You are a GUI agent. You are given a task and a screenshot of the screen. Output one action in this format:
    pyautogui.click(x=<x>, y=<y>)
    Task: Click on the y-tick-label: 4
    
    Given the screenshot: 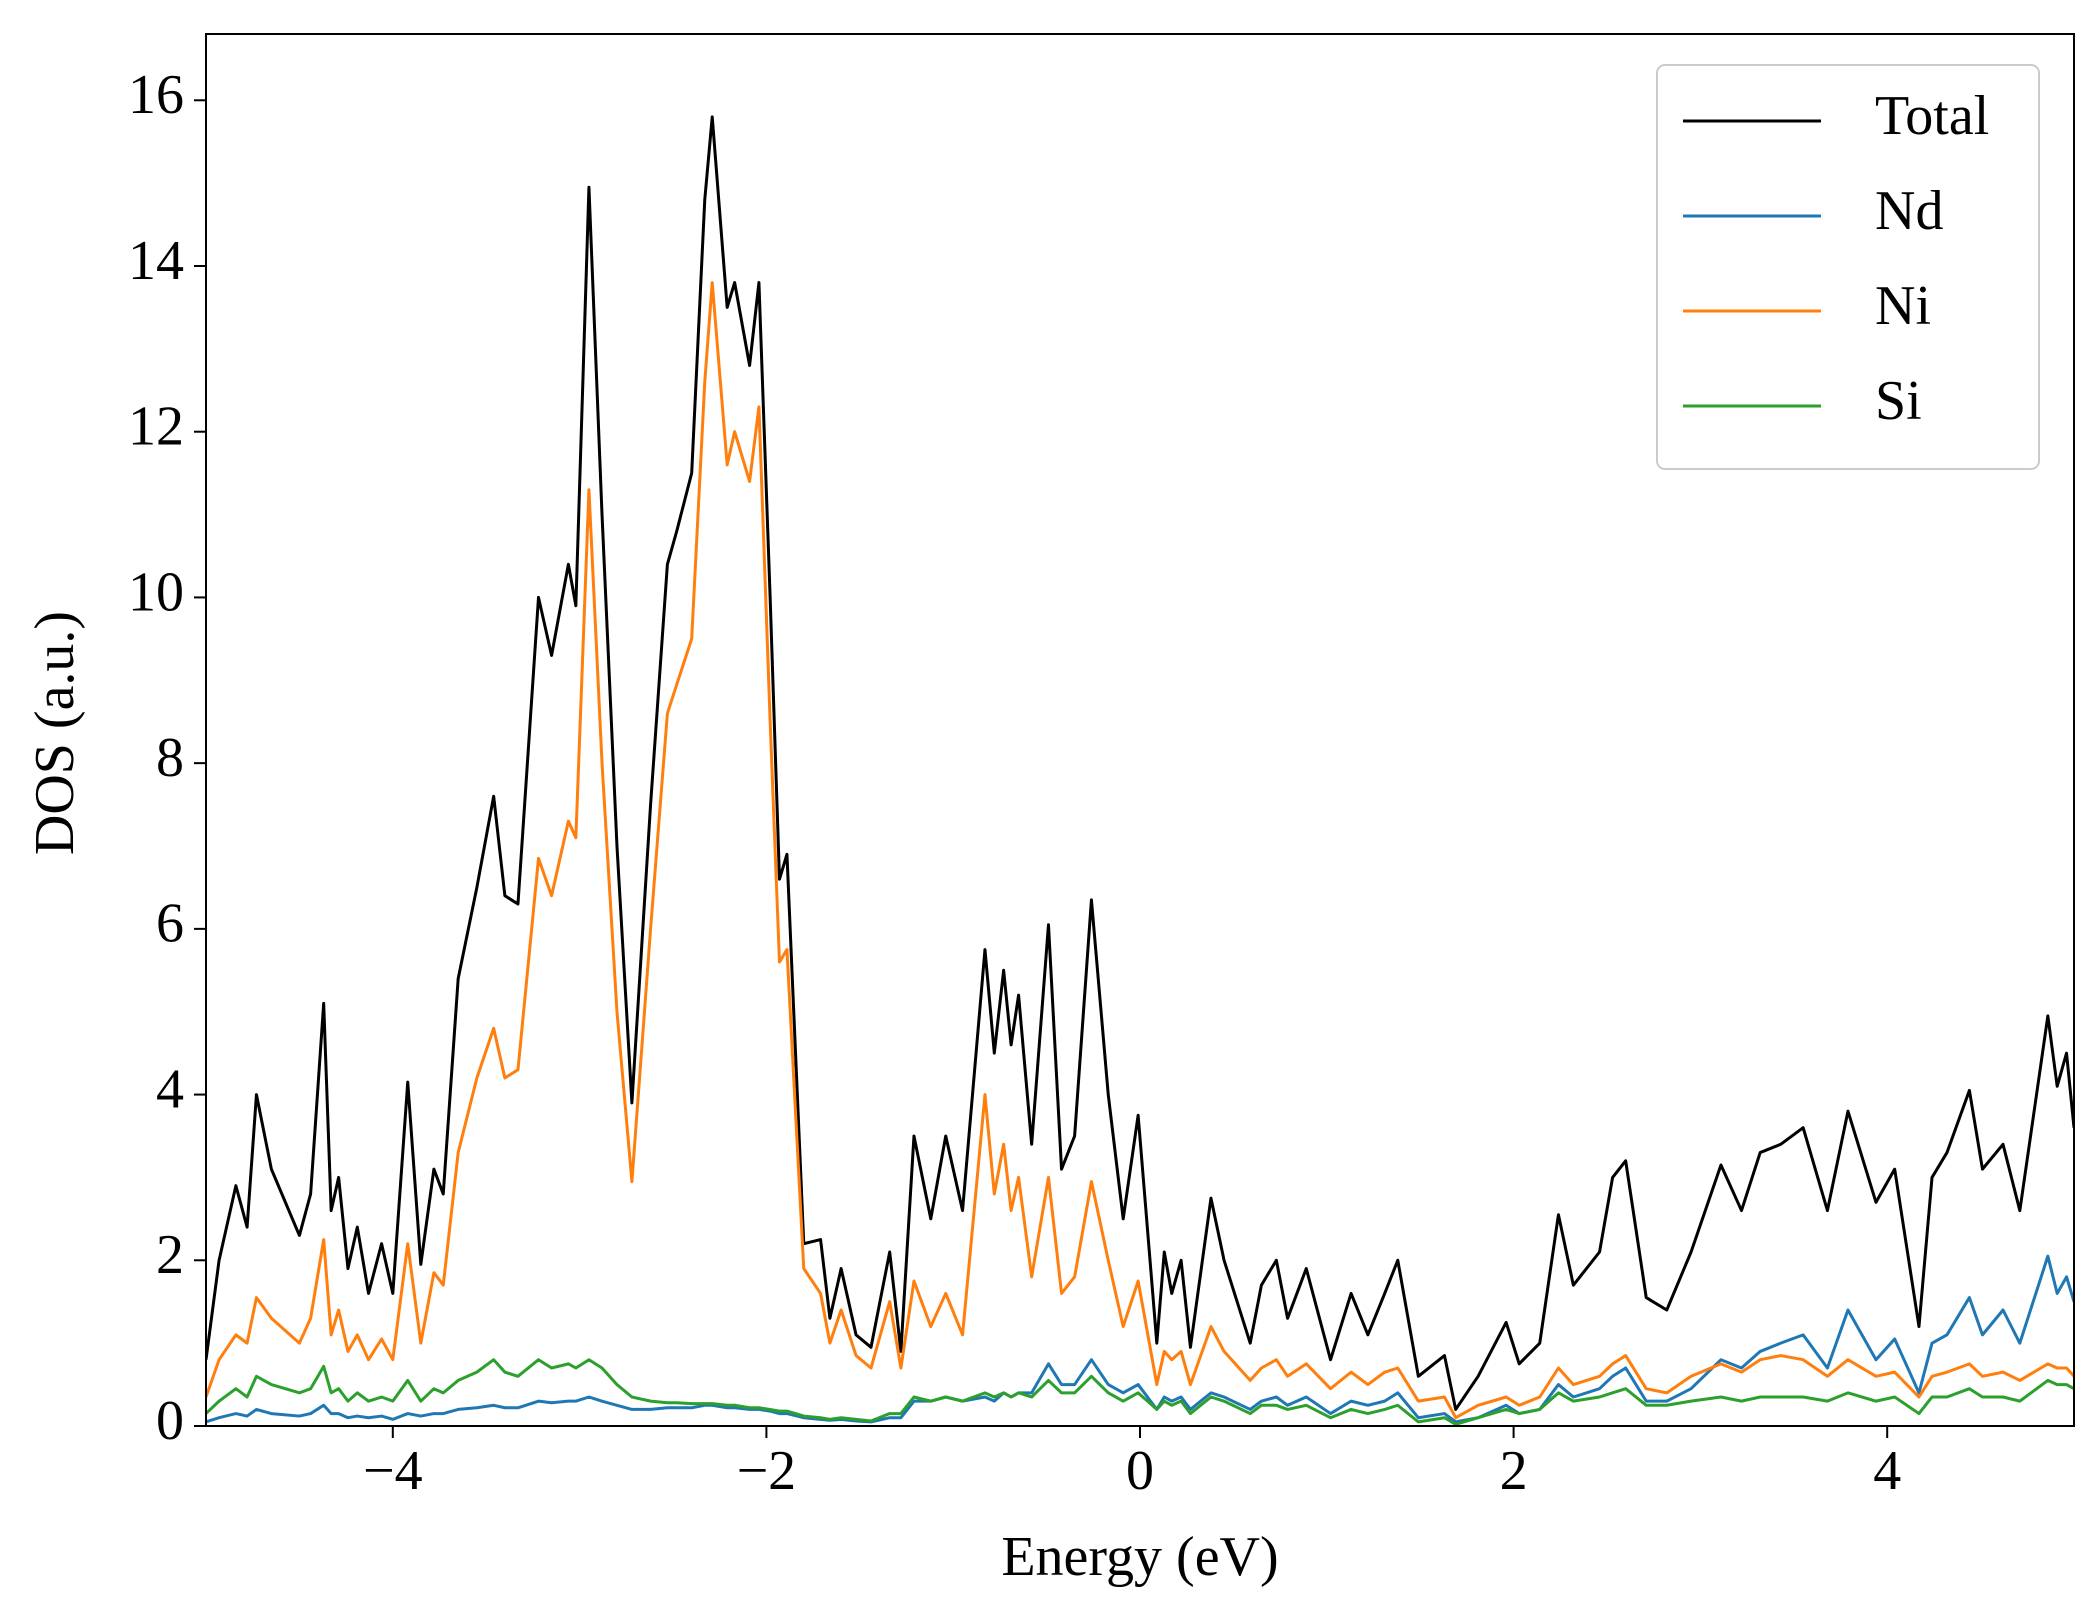 What is the action you would take?
    pyautogui.click(x=170, y=1089)
    